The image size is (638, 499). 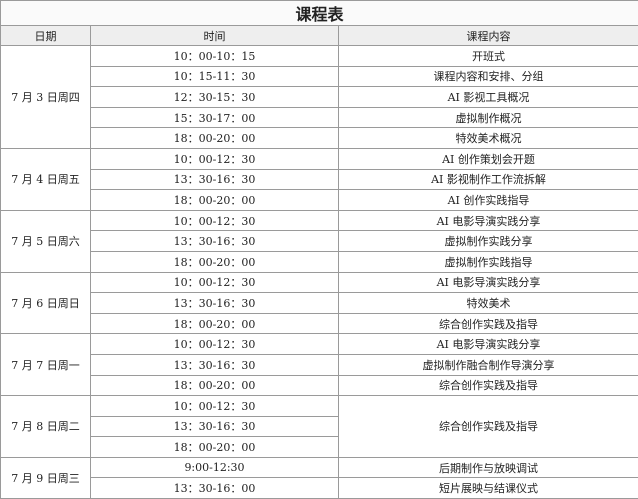 I want to click on date-cell: 7 月 9 日周三, so click(x=46, y=477).